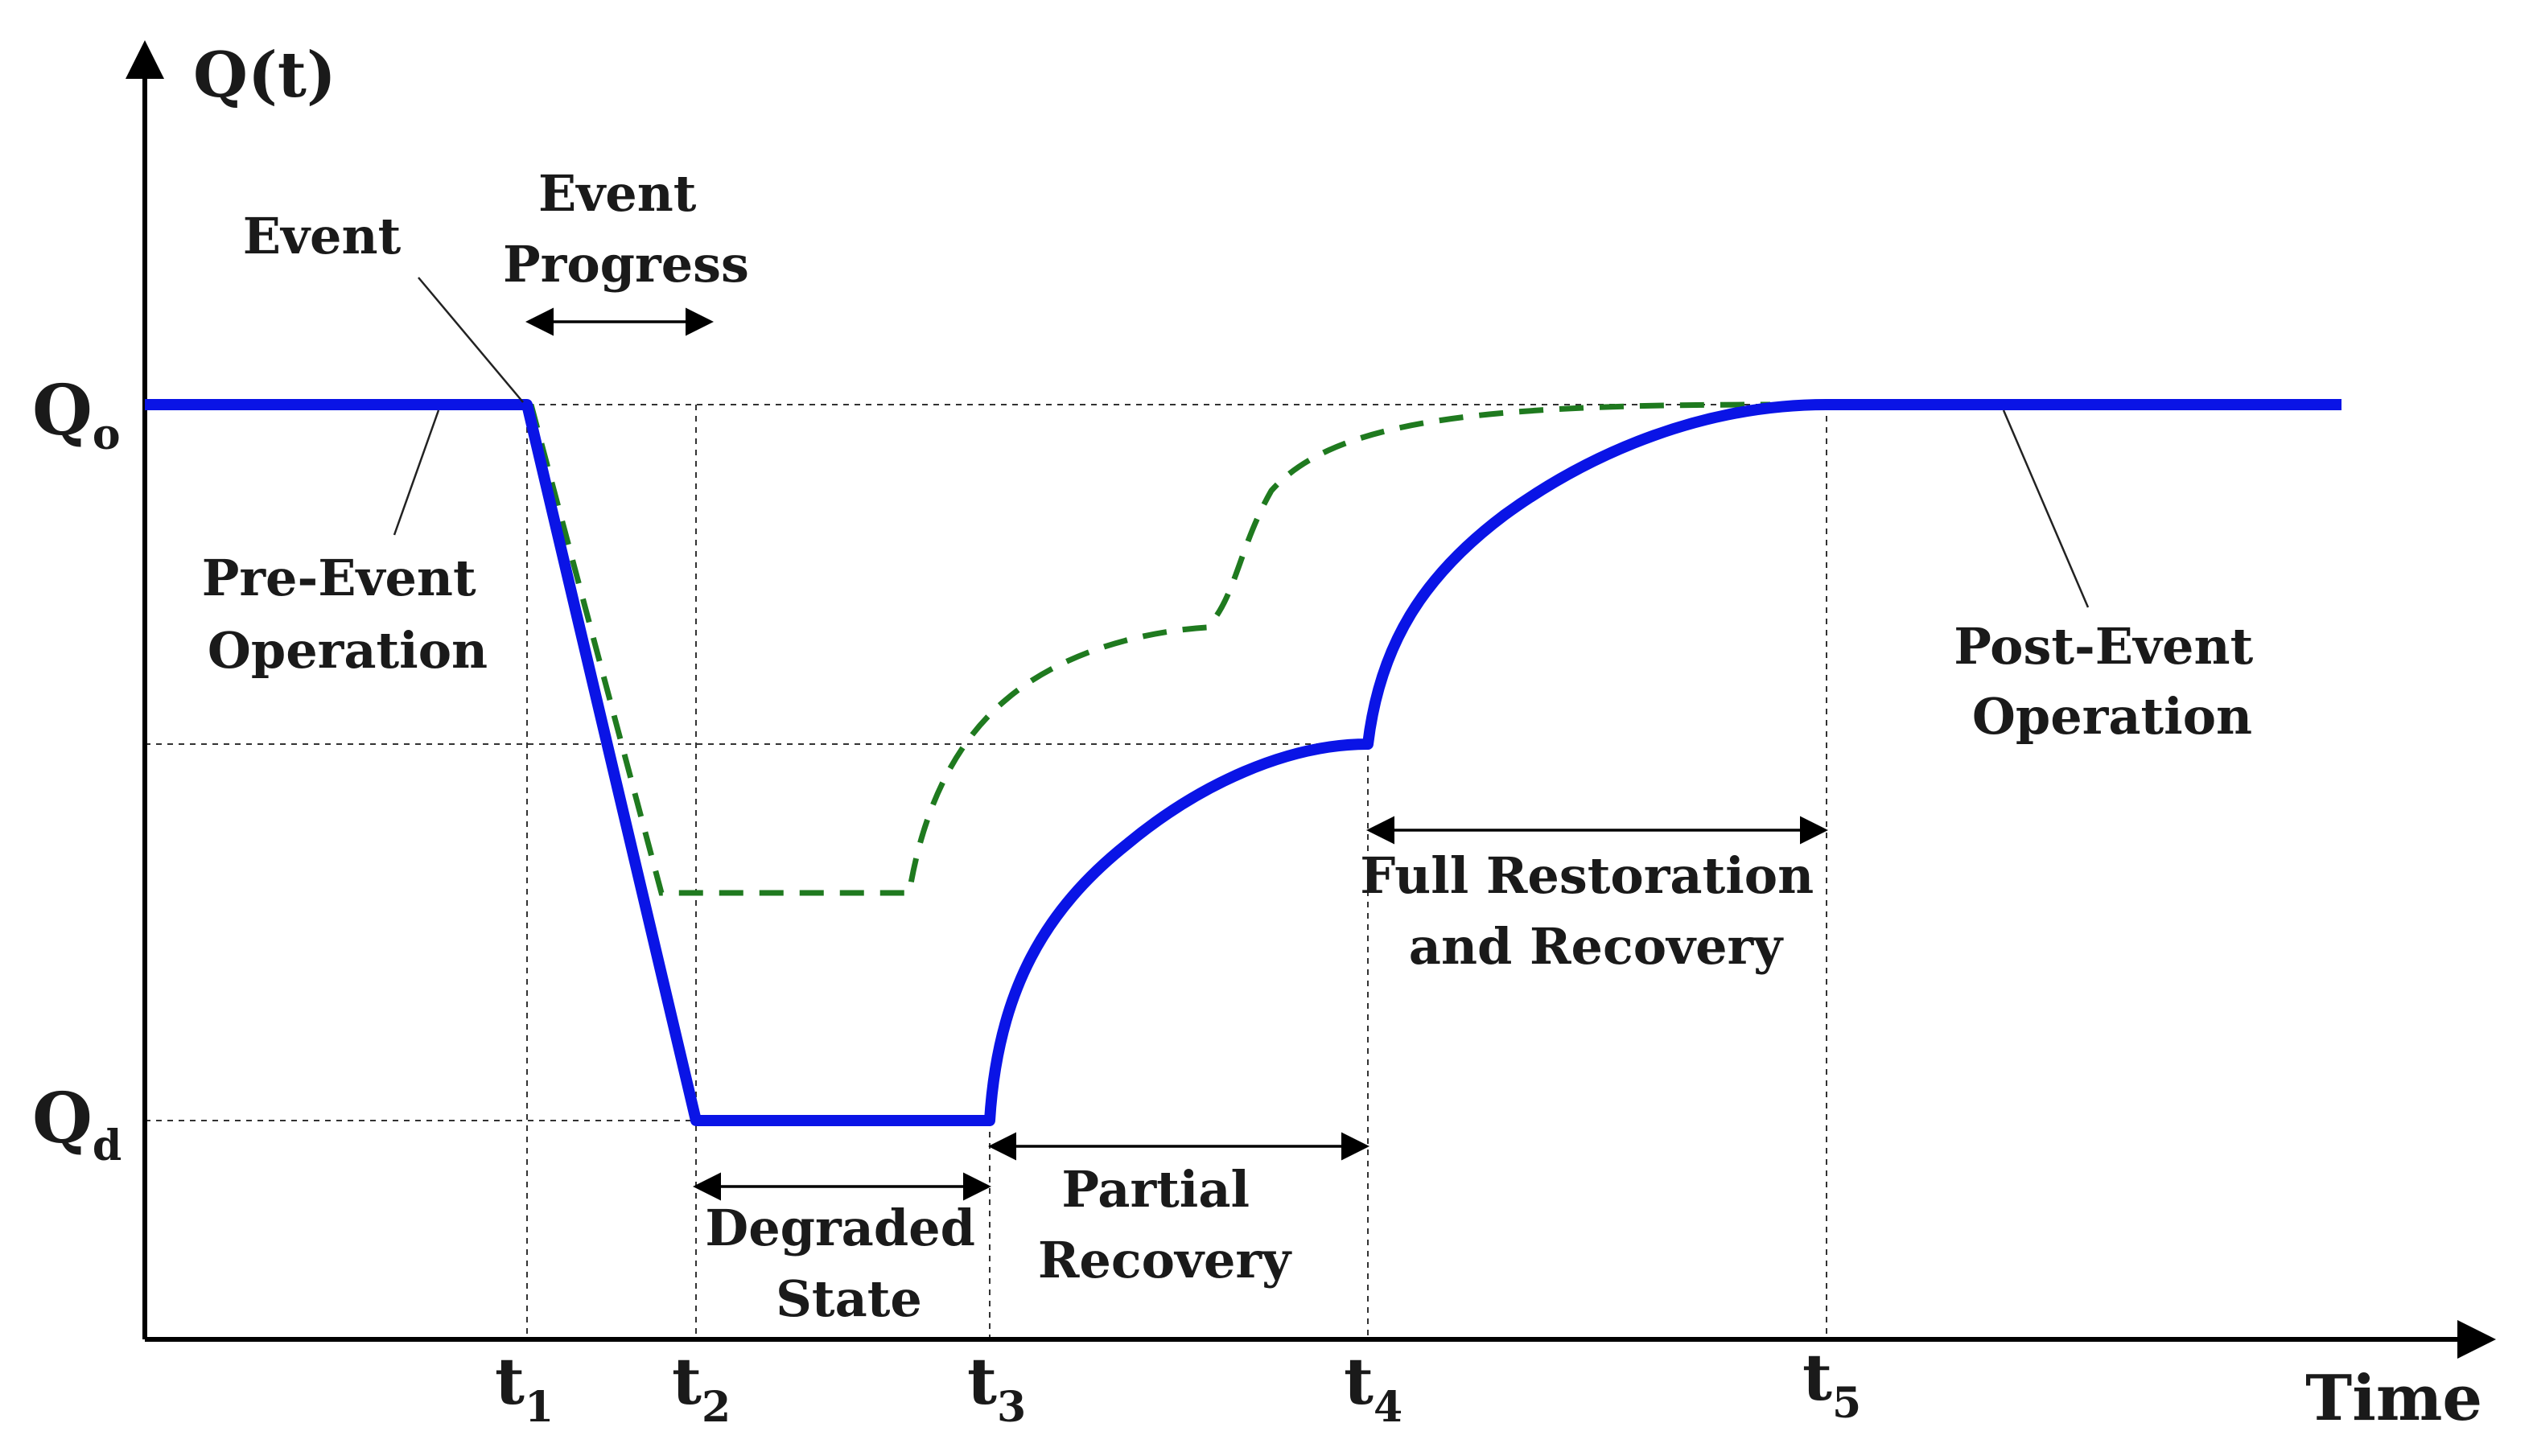 This screenshot has height=1456, width=2533. I want to click on event-progress-label: Event Progress, so click(626, 229).